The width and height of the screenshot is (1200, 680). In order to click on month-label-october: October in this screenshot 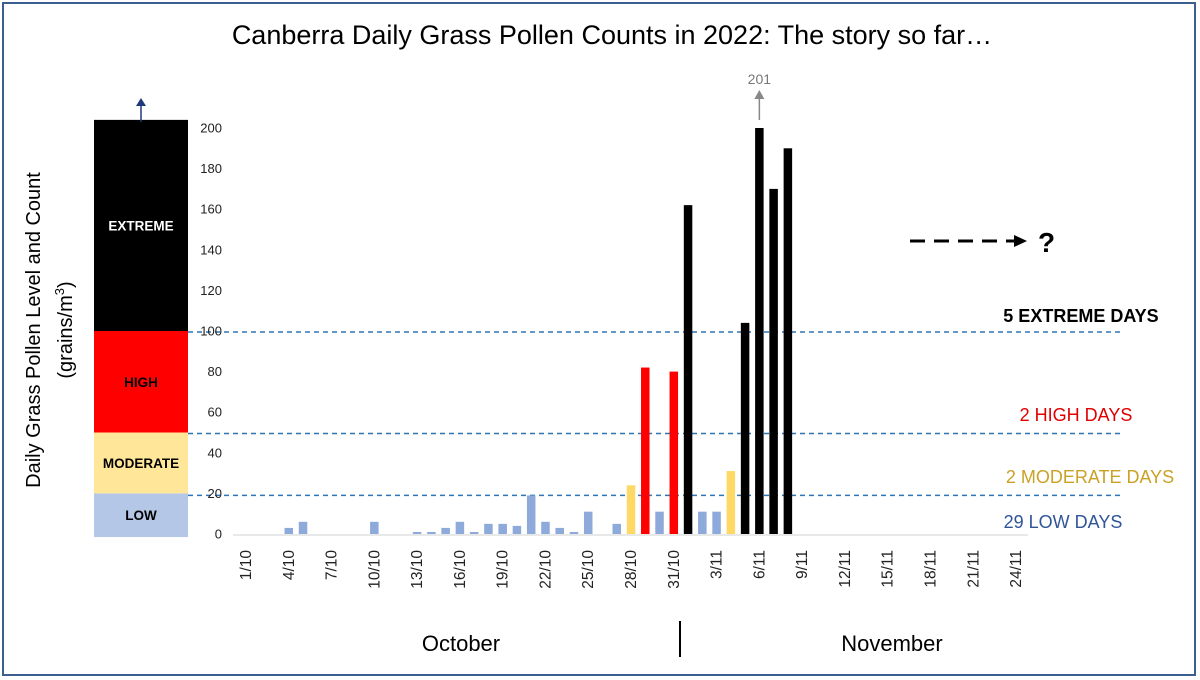, I will do `click(461, 643)`.